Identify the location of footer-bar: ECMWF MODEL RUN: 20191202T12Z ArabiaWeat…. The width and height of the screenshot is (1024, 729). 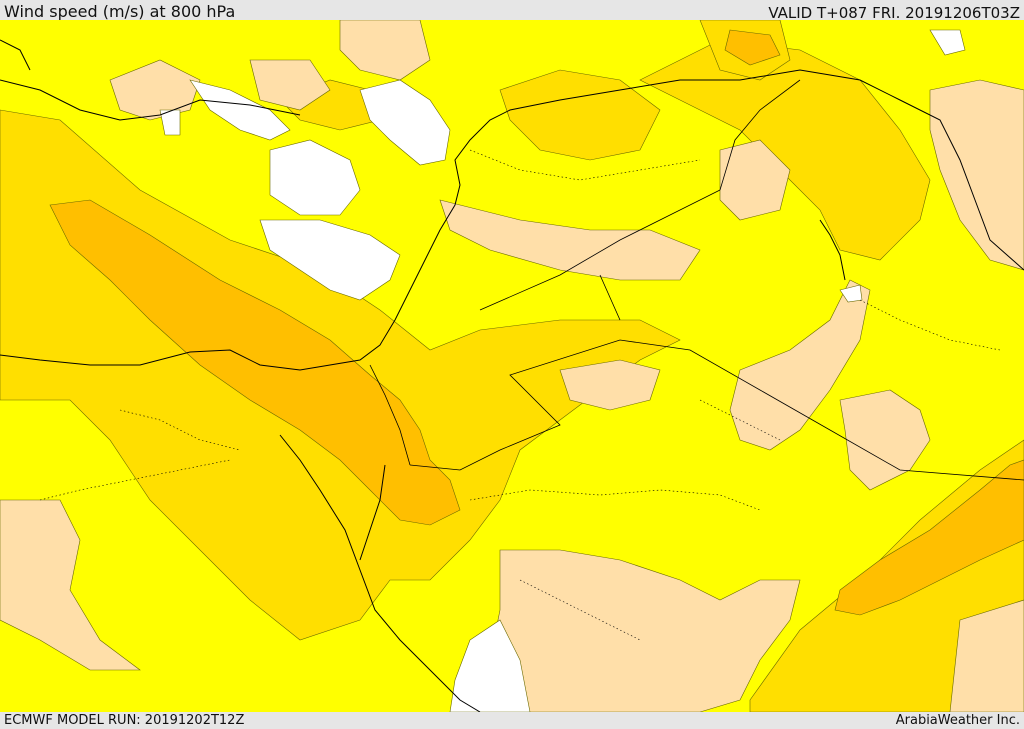
(512, 720).